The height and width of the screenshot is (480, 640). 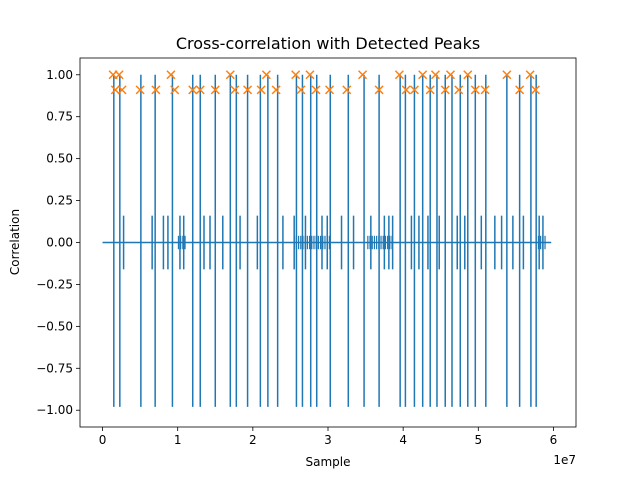 I want to click on y-tick-label: −1.00, so click(x=54, y=410).